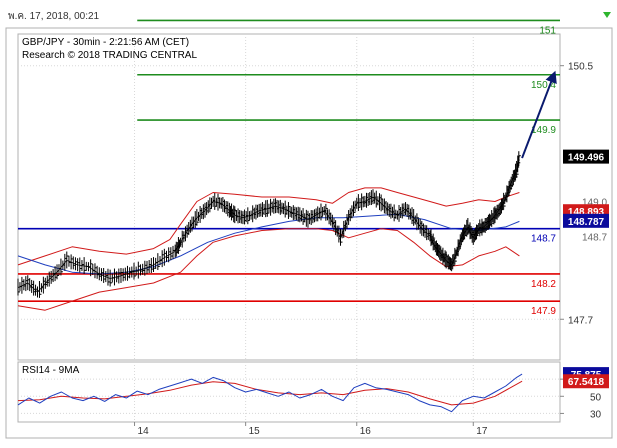  I want to click on projection-arrow, so click(539, 114).